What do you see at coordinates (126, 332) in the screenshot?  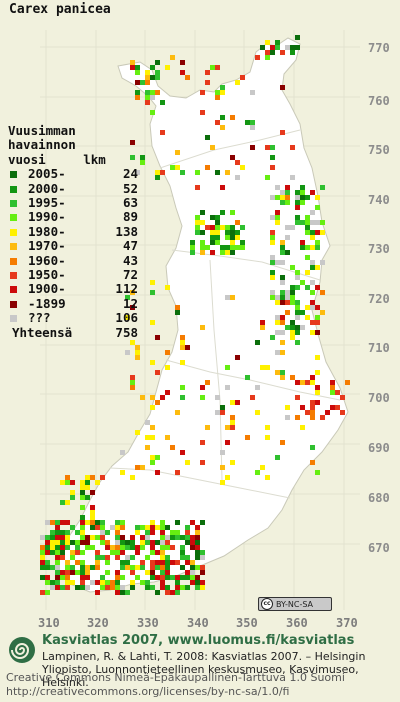 I see `legend-total-count: 758` at bounding box center [126, 332].